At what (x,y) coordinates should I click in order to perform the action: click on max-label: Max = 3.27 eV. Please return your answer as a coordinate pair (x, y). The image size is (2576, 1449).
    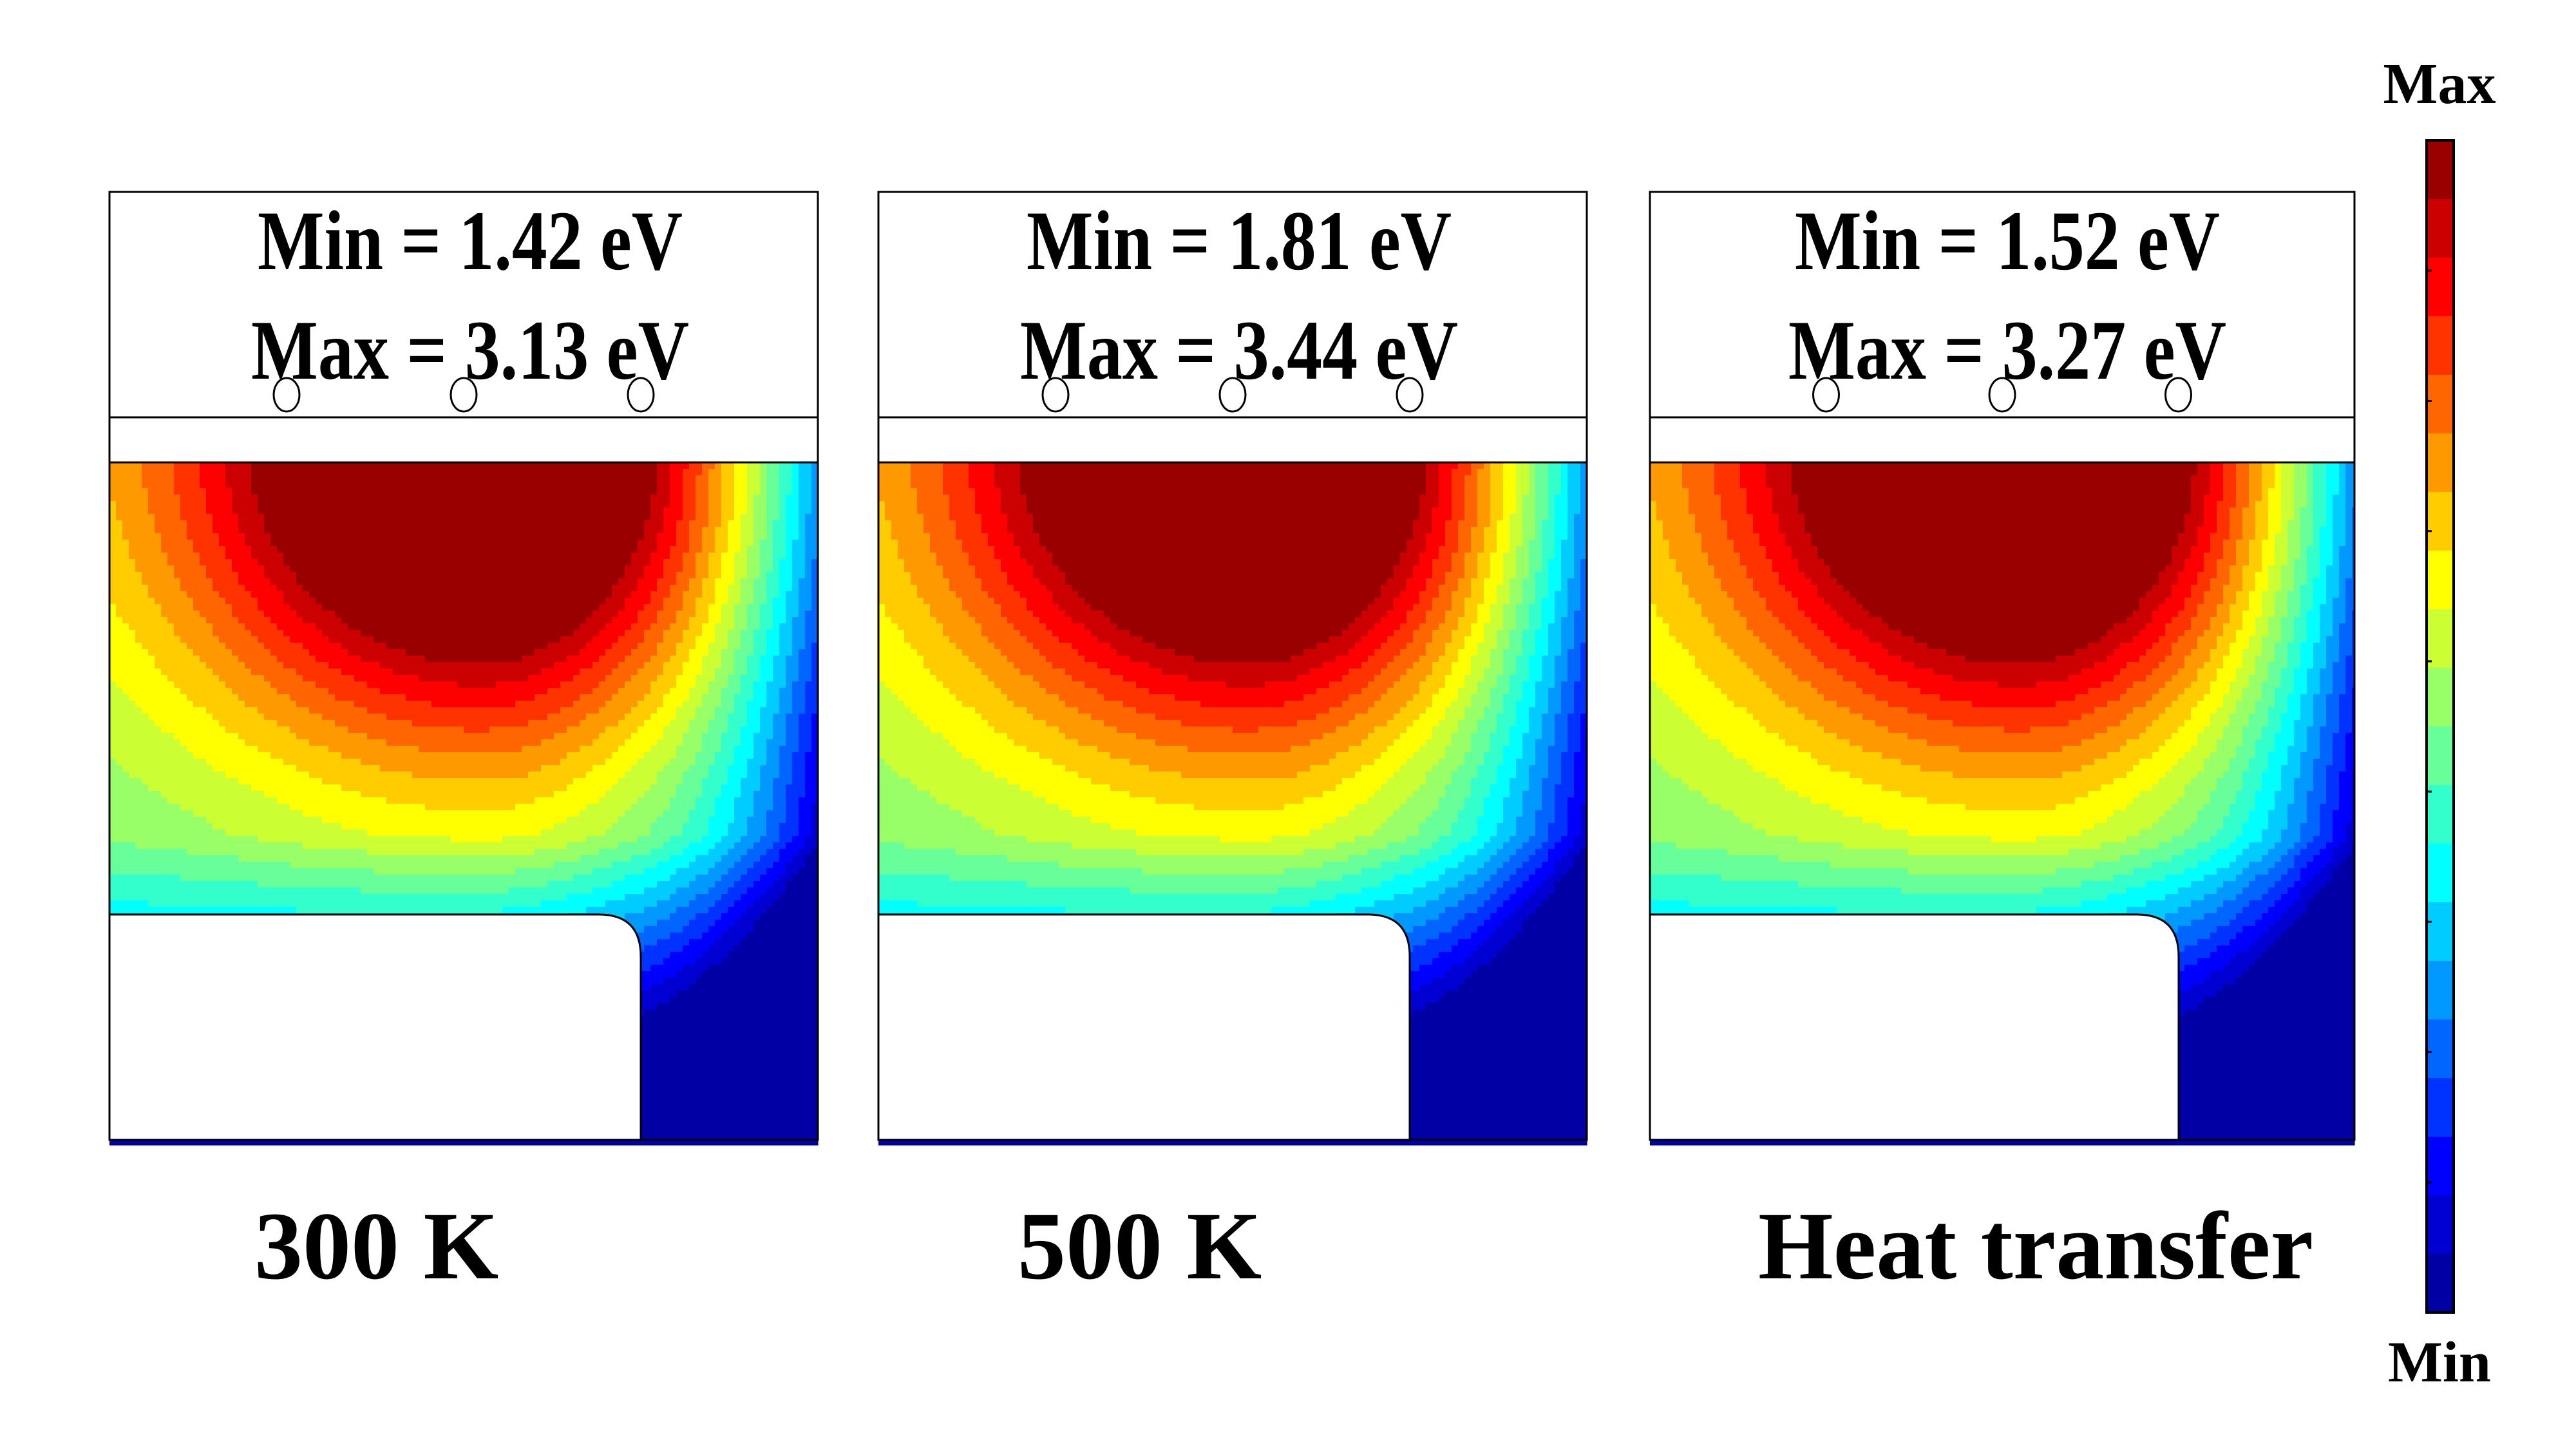
    Looking at the image, I should click on (2007, 350).